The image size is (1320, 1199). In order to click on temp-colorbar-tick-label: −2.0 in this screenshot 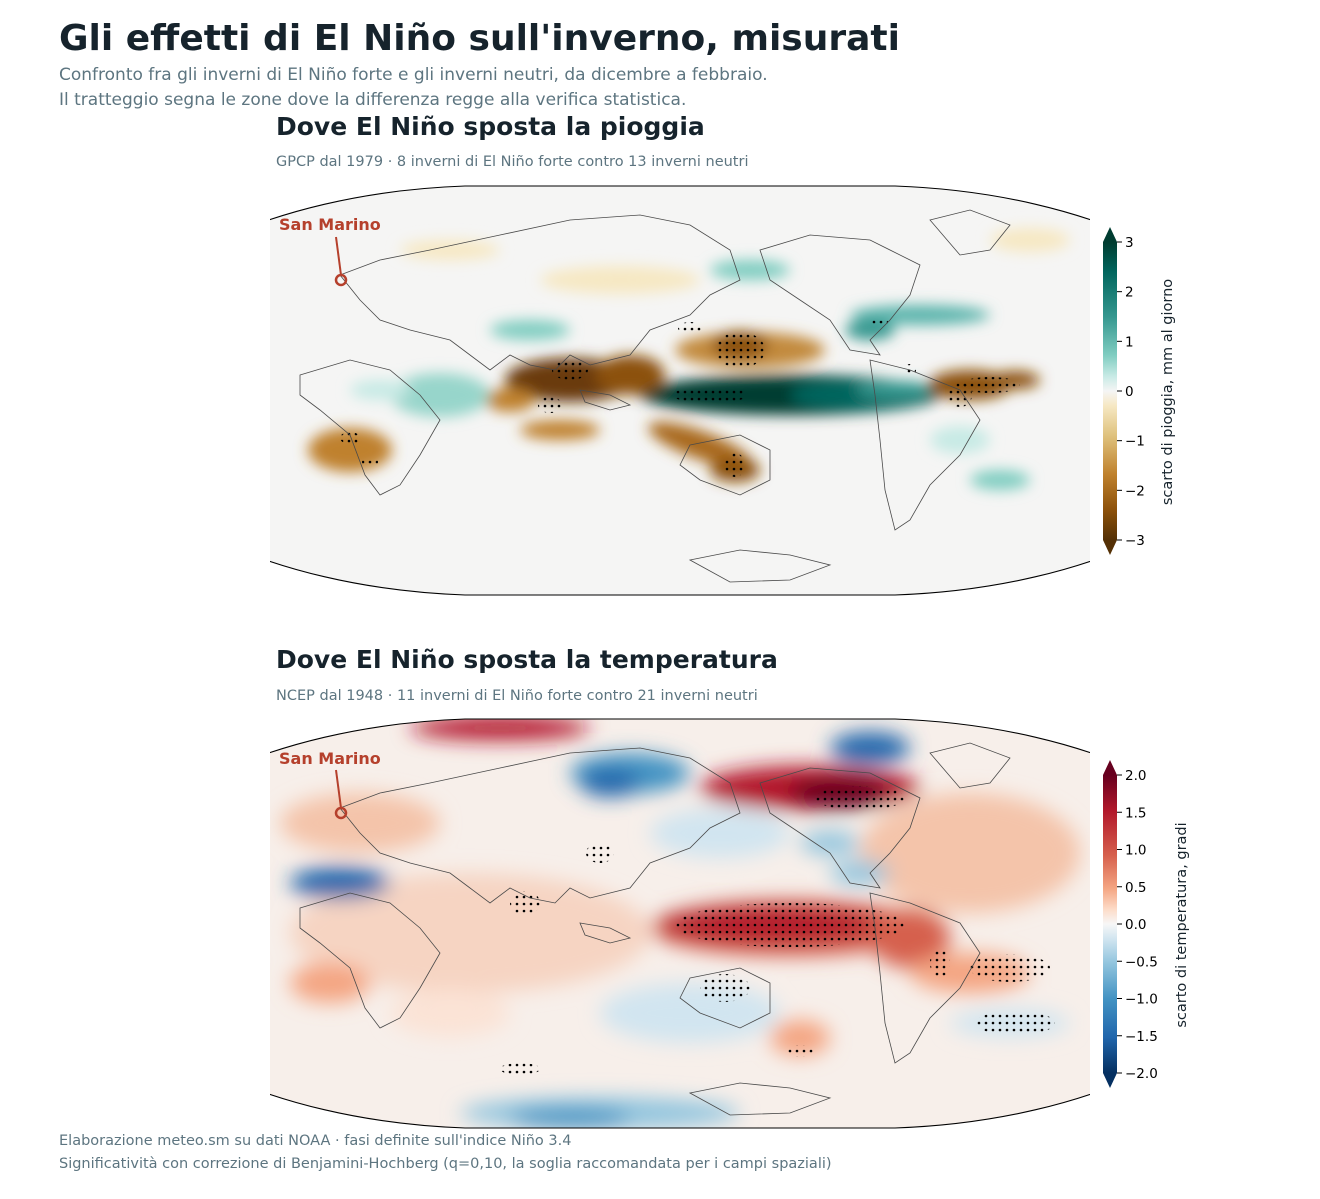, I will do `click(1141, 1074)`.